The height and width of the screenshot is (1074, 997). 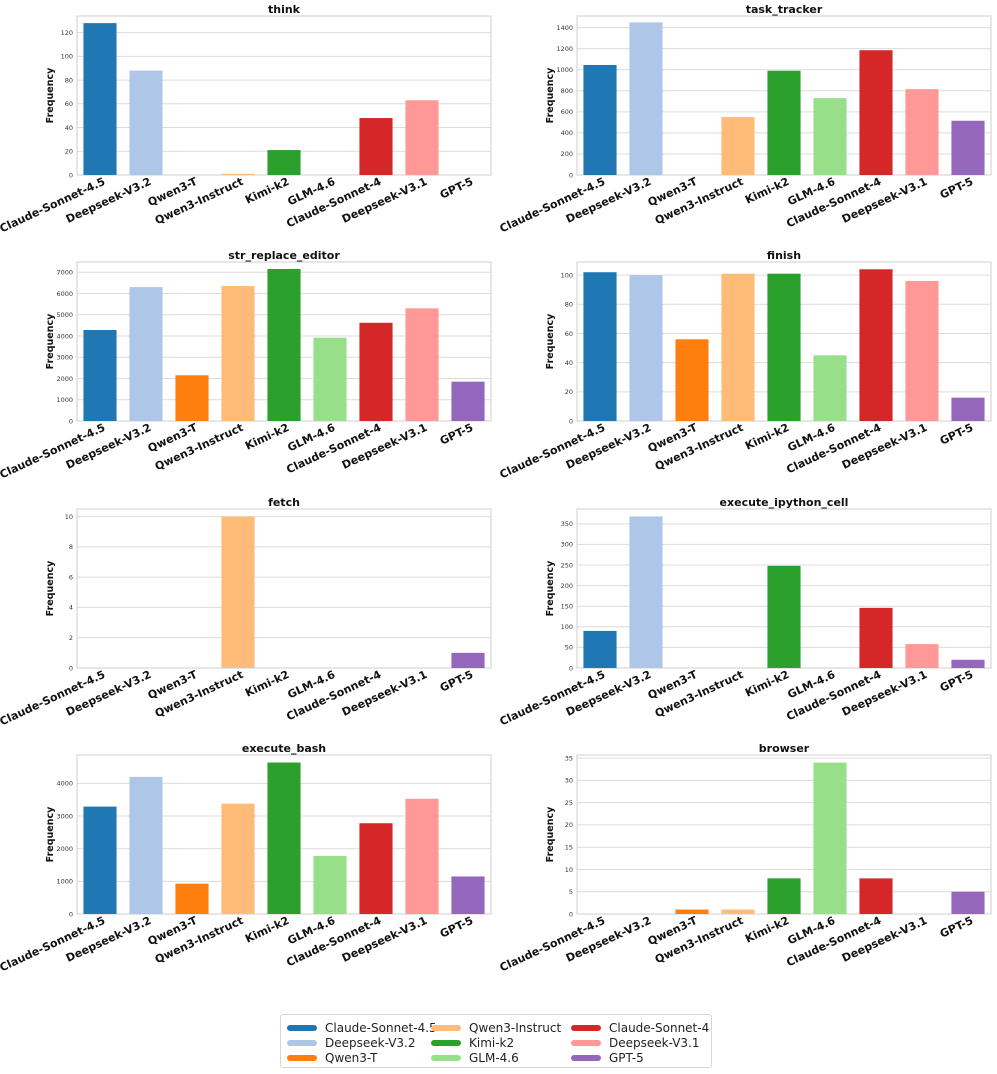 What do you see at coordinates (64, 273) in the screenshot?
I see `y-tick-label: 7000` at bounding box center [64, 273].